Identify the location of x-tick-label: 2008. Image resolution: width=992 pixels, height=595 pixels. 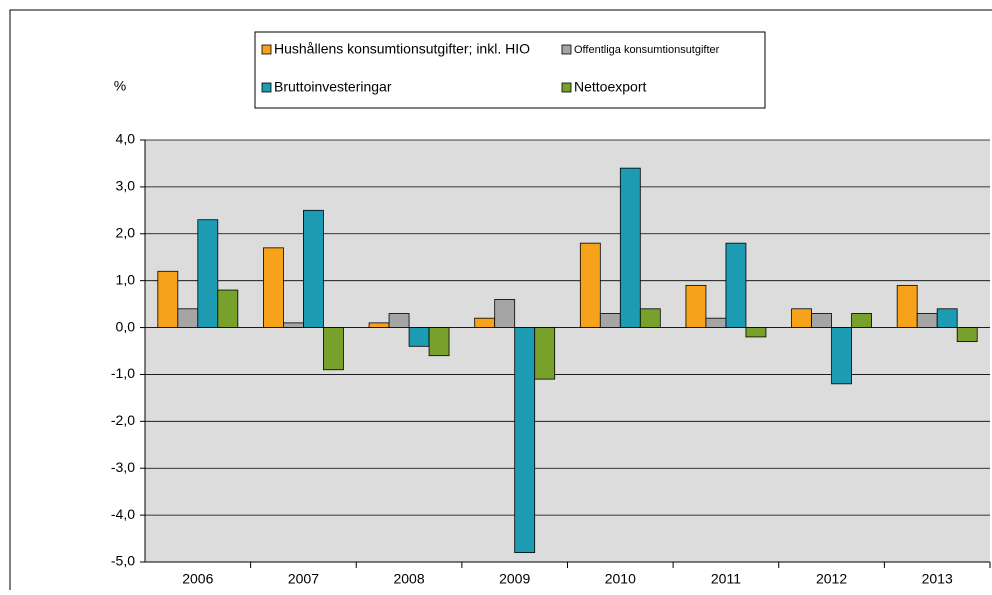
(408, 579).